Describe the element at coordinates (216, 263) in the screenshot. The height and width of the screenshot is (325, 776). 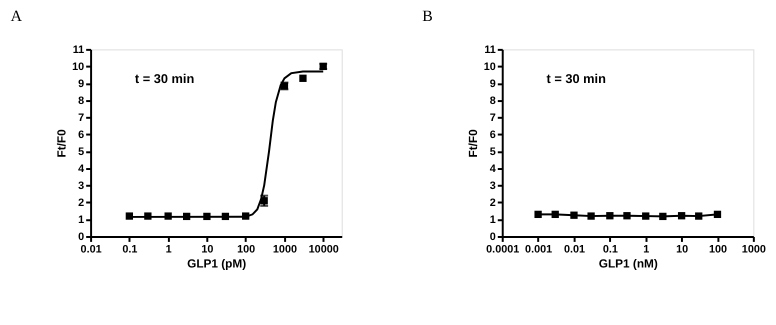
I see `x-axis-title: GLP1 (pM)` at that location.